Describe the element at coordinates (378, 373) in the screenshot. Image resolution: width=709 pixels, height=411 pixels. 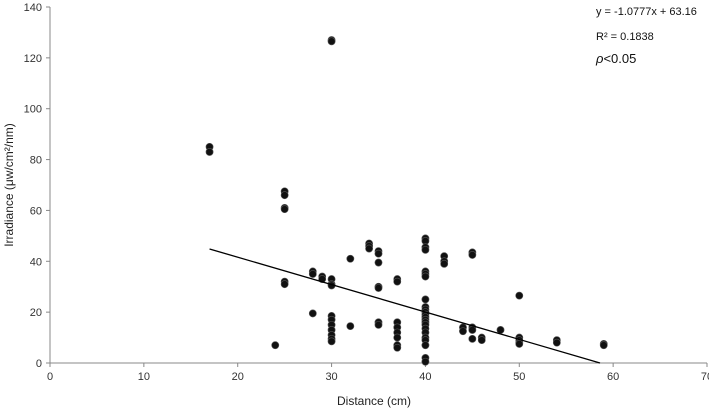
I see `x-tick-labels: 0 10 20 30 40 50 60 70` at that location.